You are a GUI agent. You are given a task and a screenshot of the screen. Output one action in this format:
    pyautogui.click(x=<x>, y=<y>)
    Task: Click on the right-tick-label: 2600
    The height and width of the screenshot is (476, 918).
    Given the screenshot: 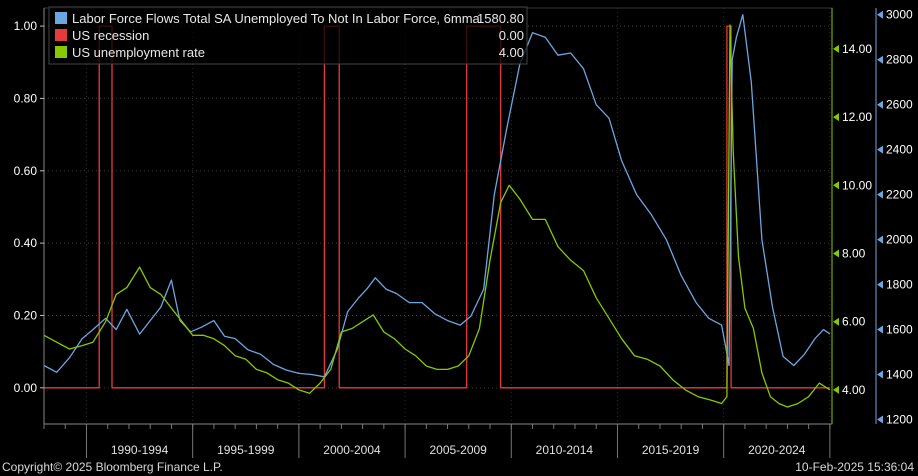 What is the action you would take?
    pyautogui.click(x=899, y=105)
    